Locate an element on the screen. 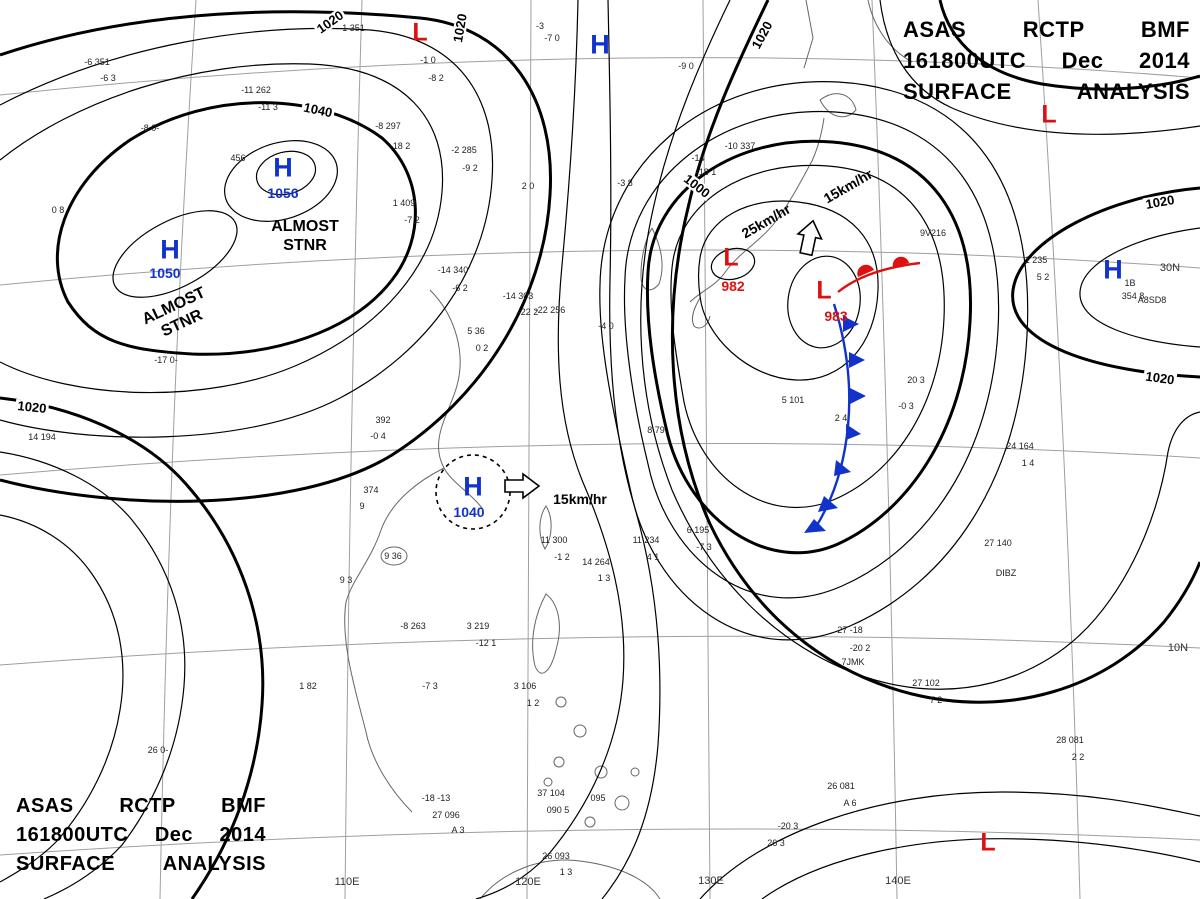  station-plot: 3 106 is located at coordinates (525, 685).